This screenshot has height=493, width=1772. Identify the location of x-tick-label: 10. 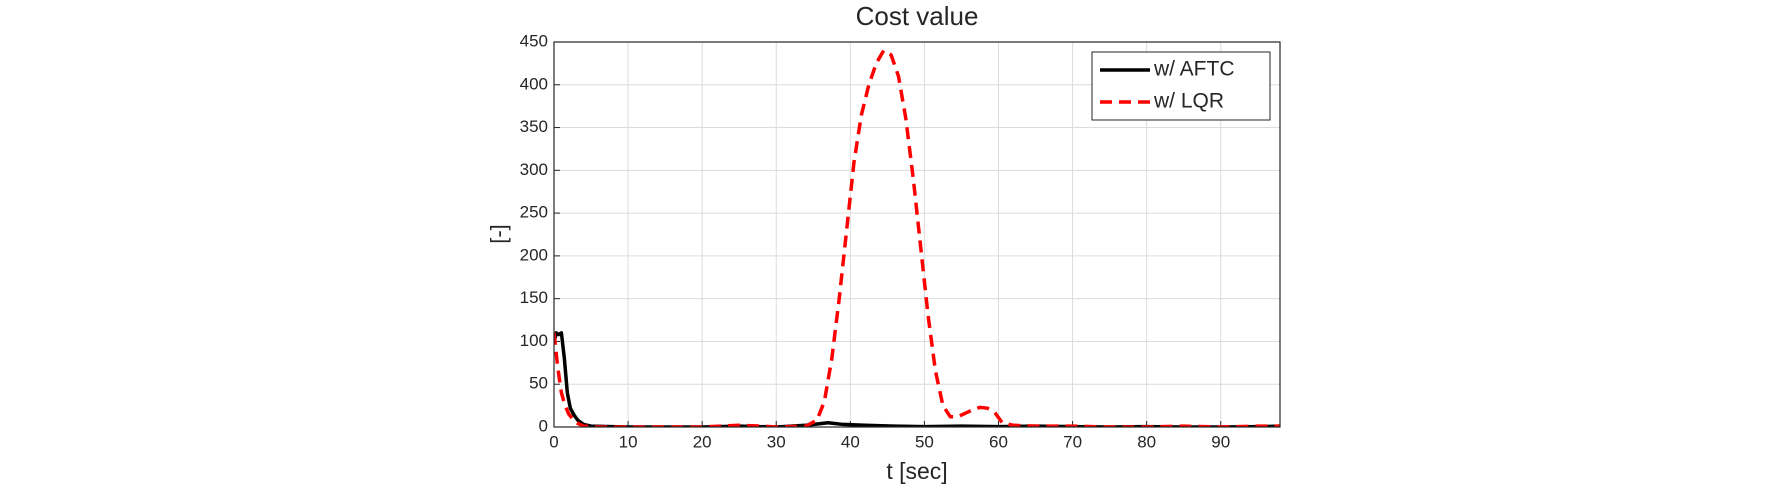
(628, 441).